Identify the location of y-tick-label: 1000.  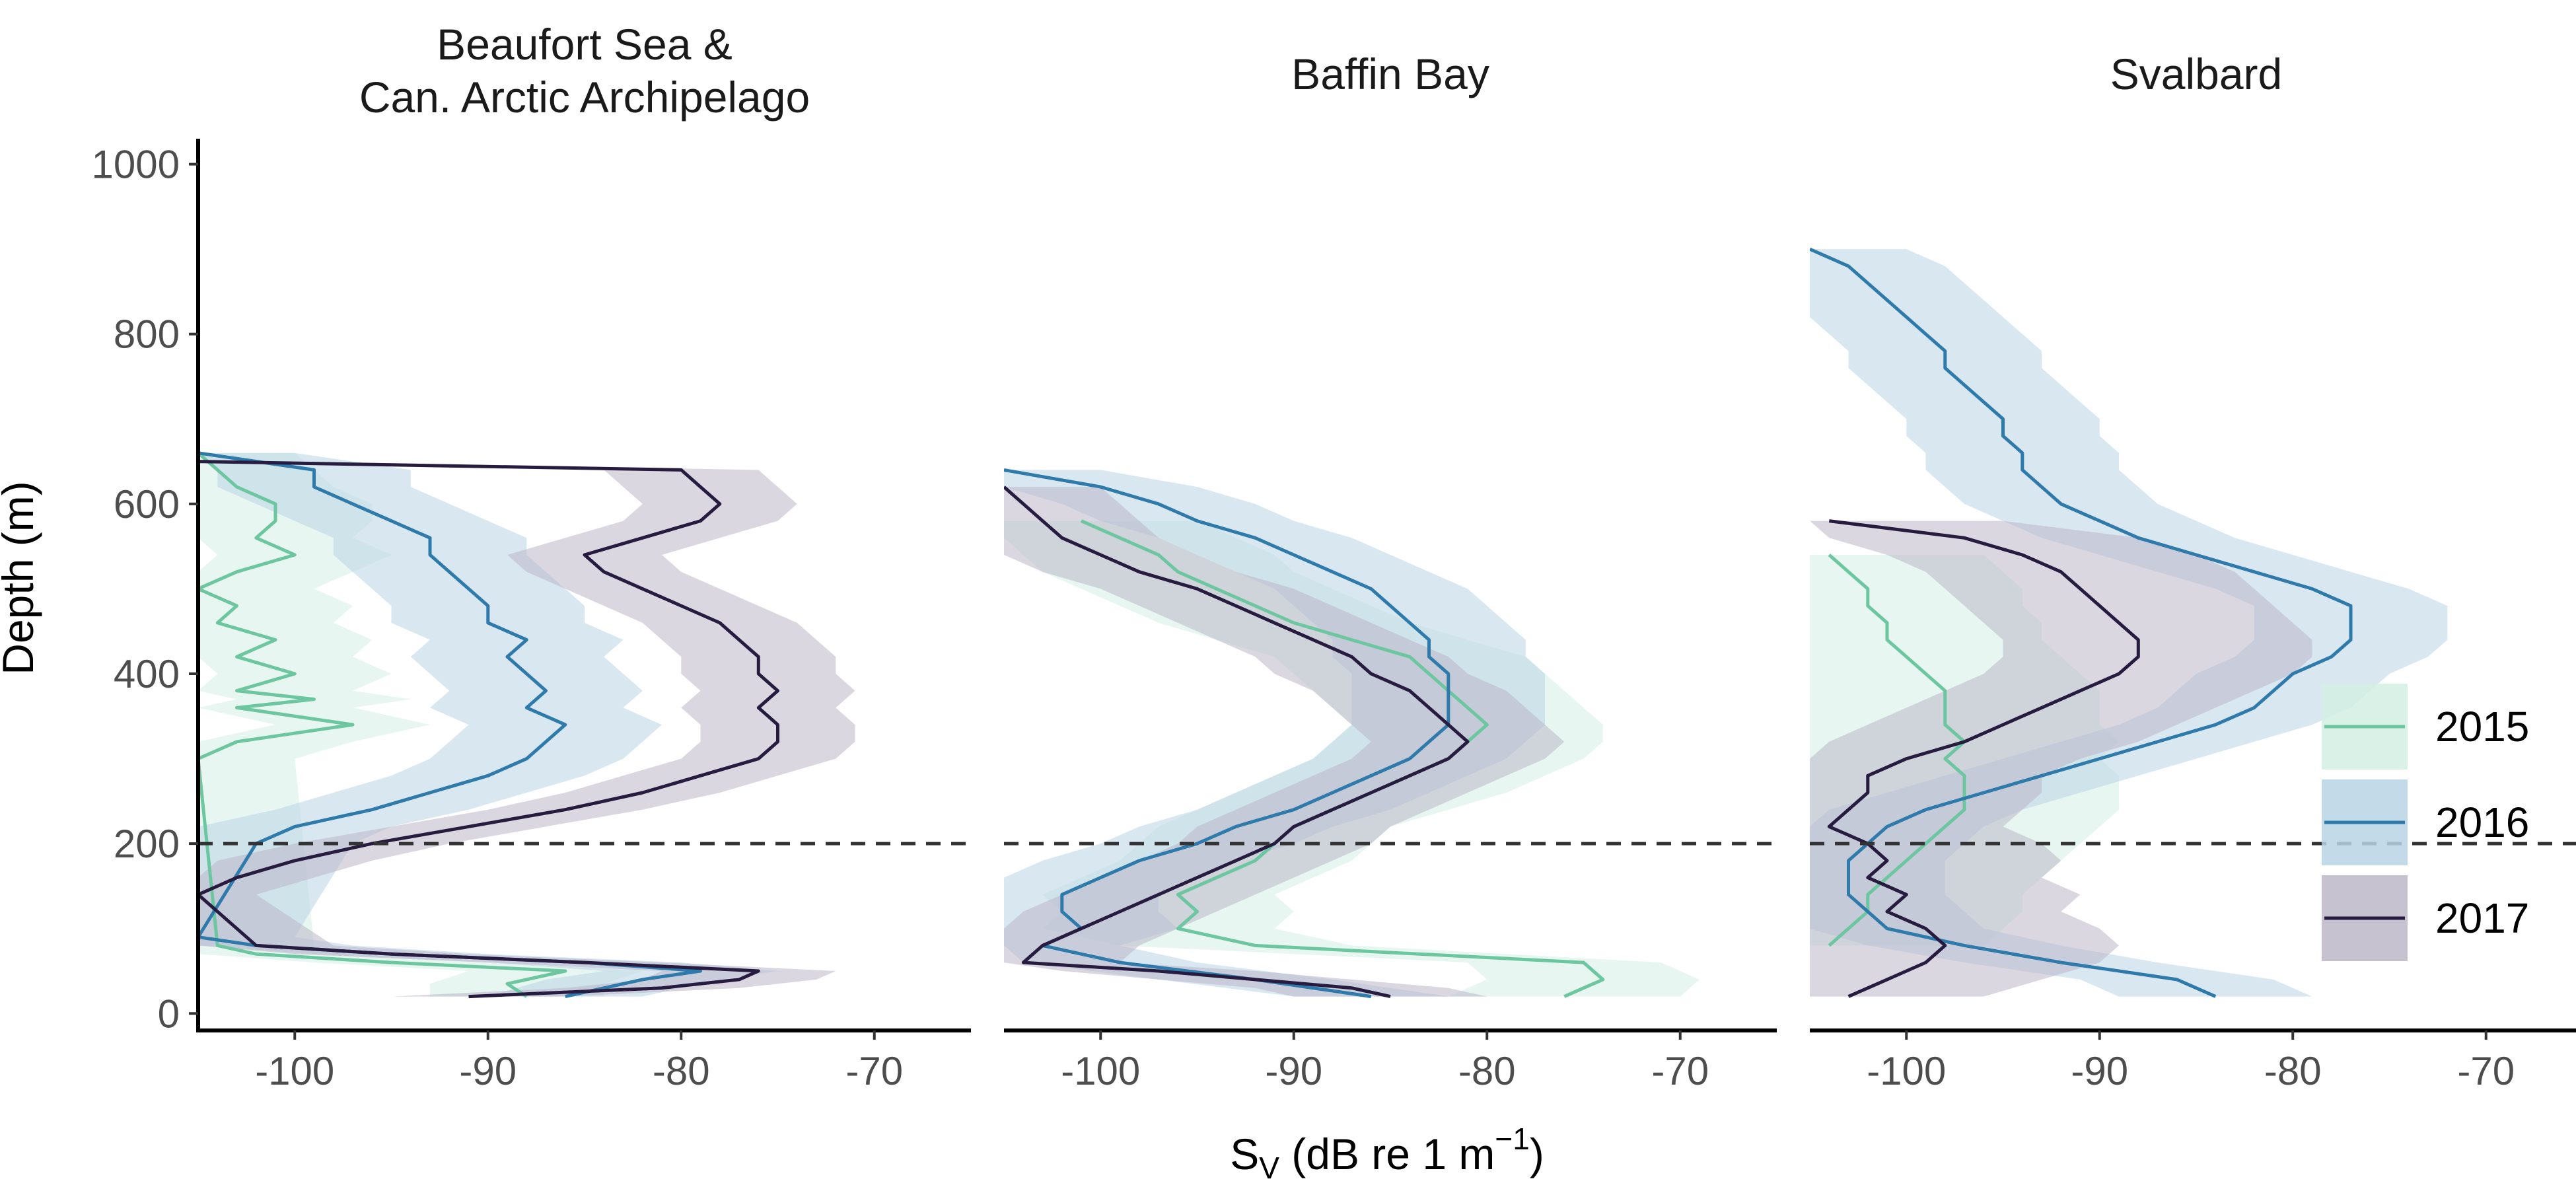
(136, 165).